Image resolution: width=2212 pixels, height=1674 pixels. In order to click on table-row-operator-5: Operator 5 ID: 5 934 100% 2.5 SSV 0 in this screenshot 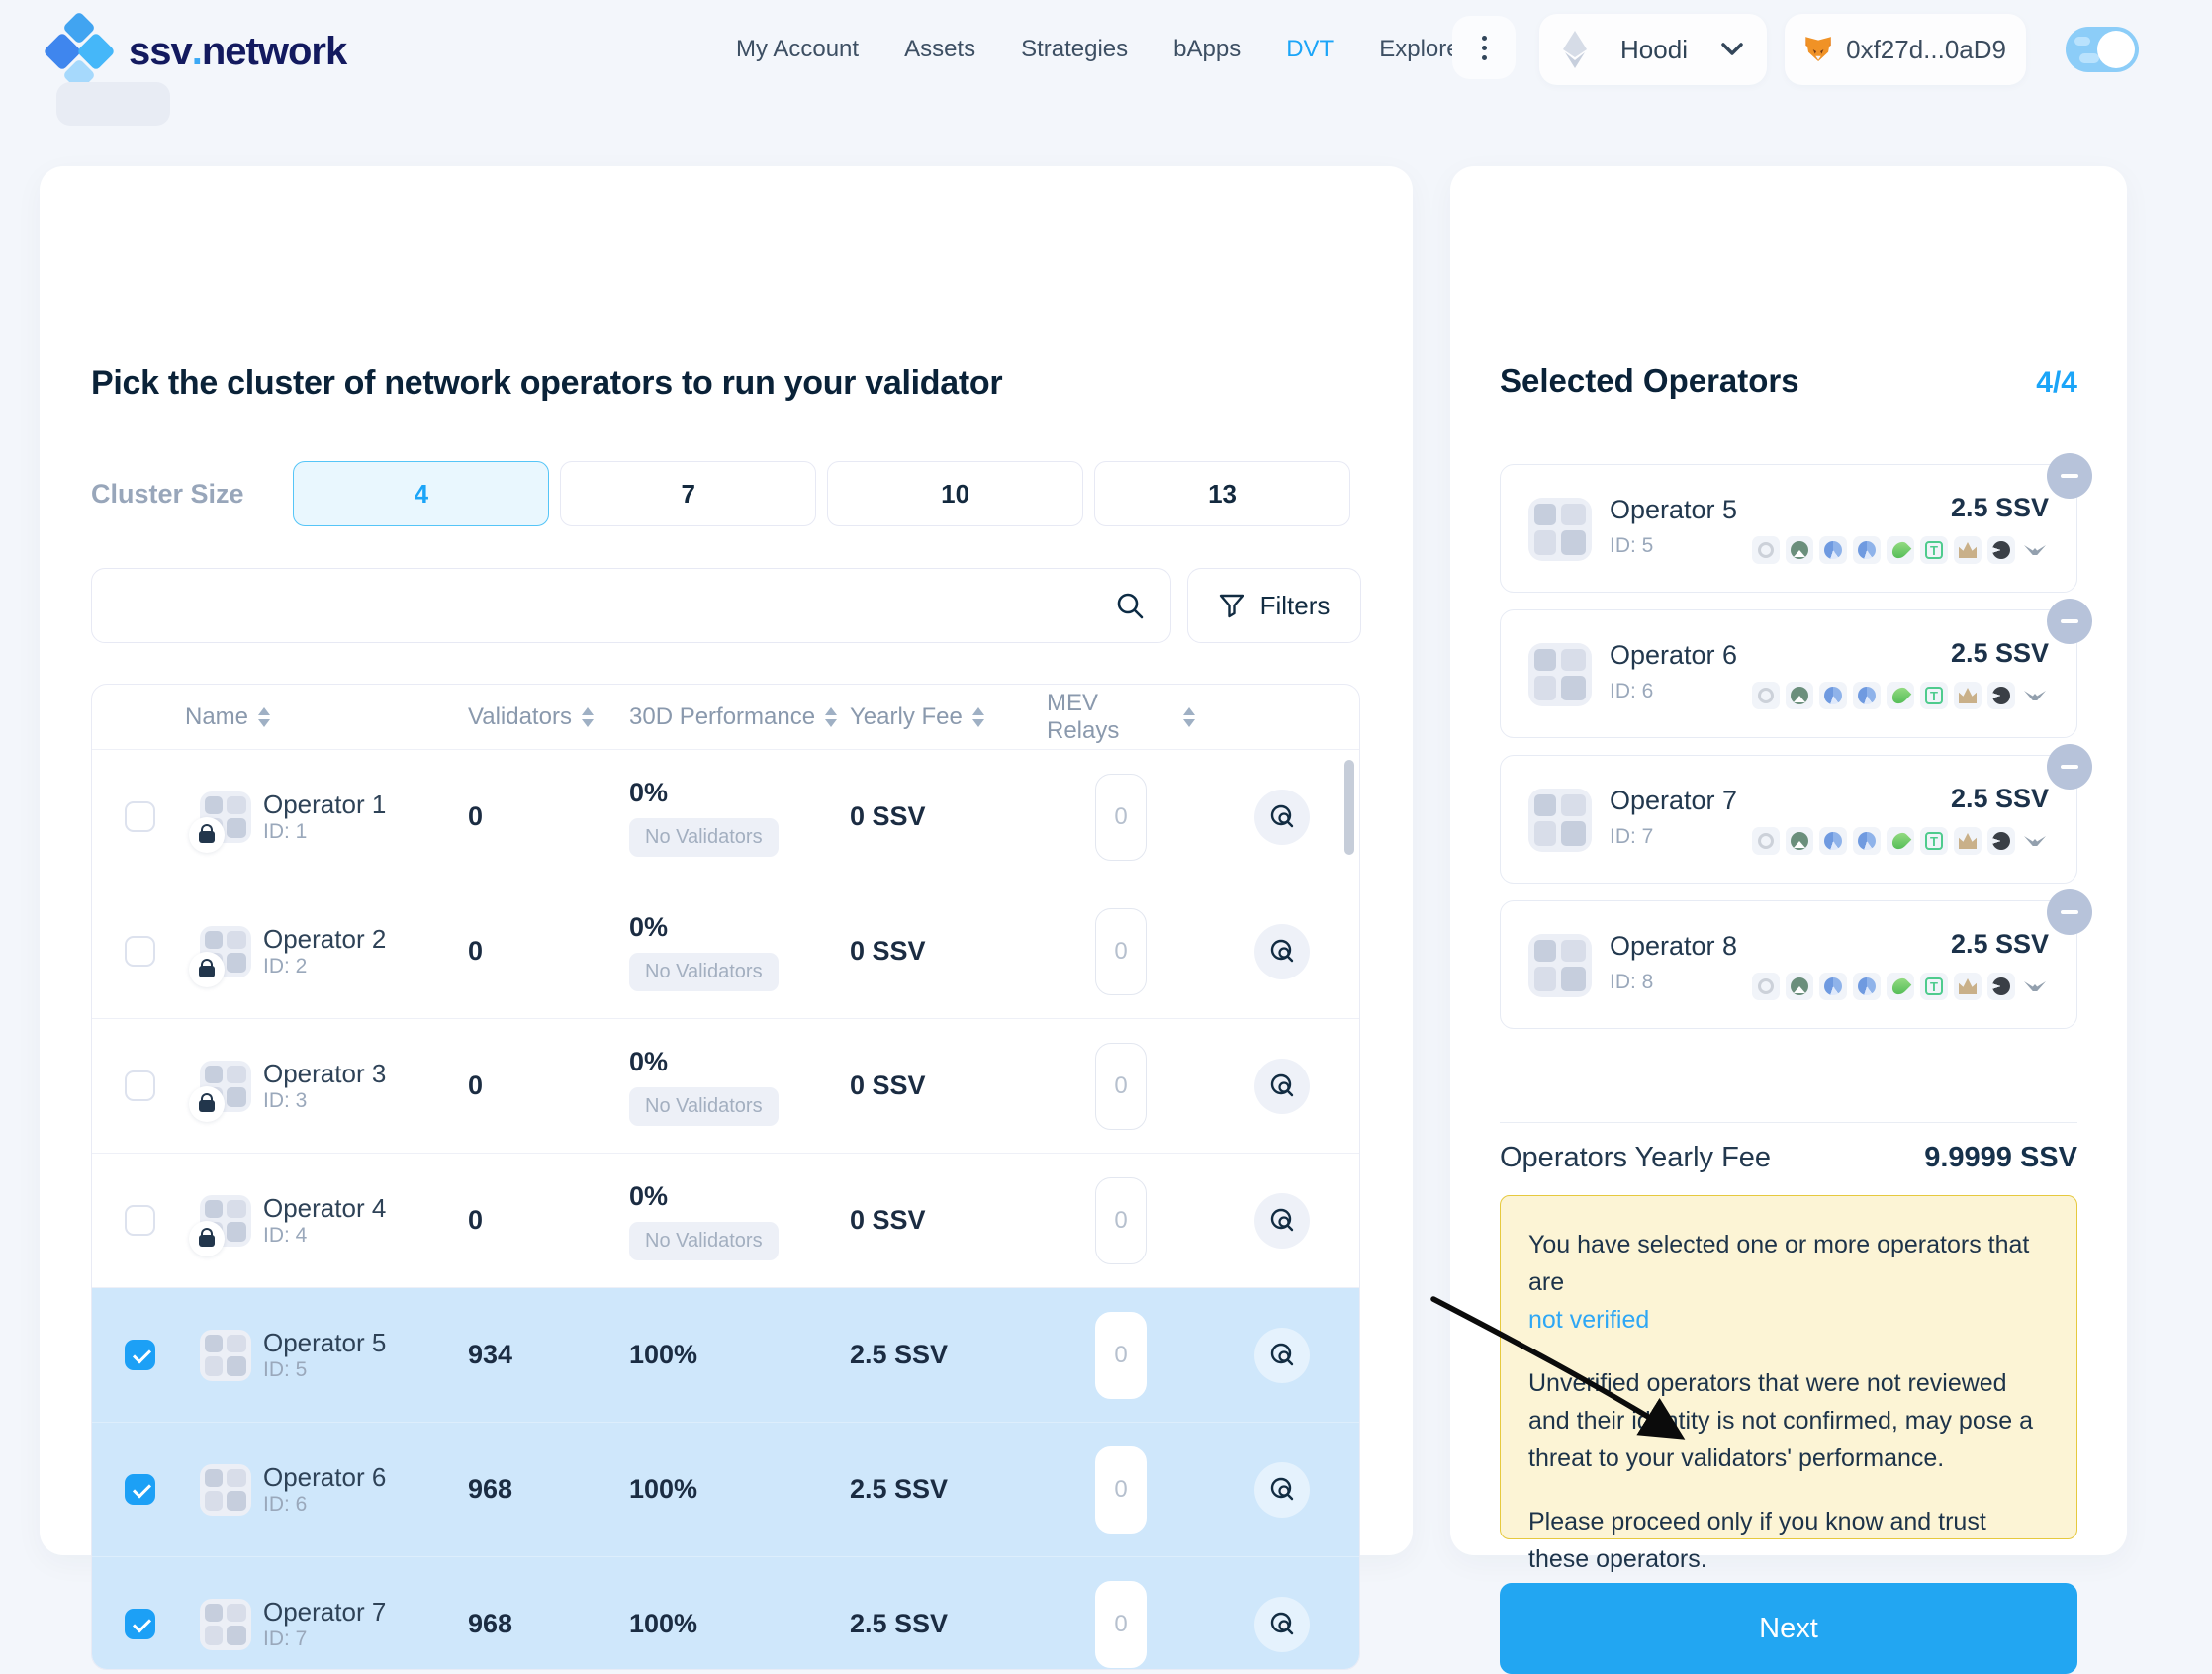, I will do `click(725, 1355)`.